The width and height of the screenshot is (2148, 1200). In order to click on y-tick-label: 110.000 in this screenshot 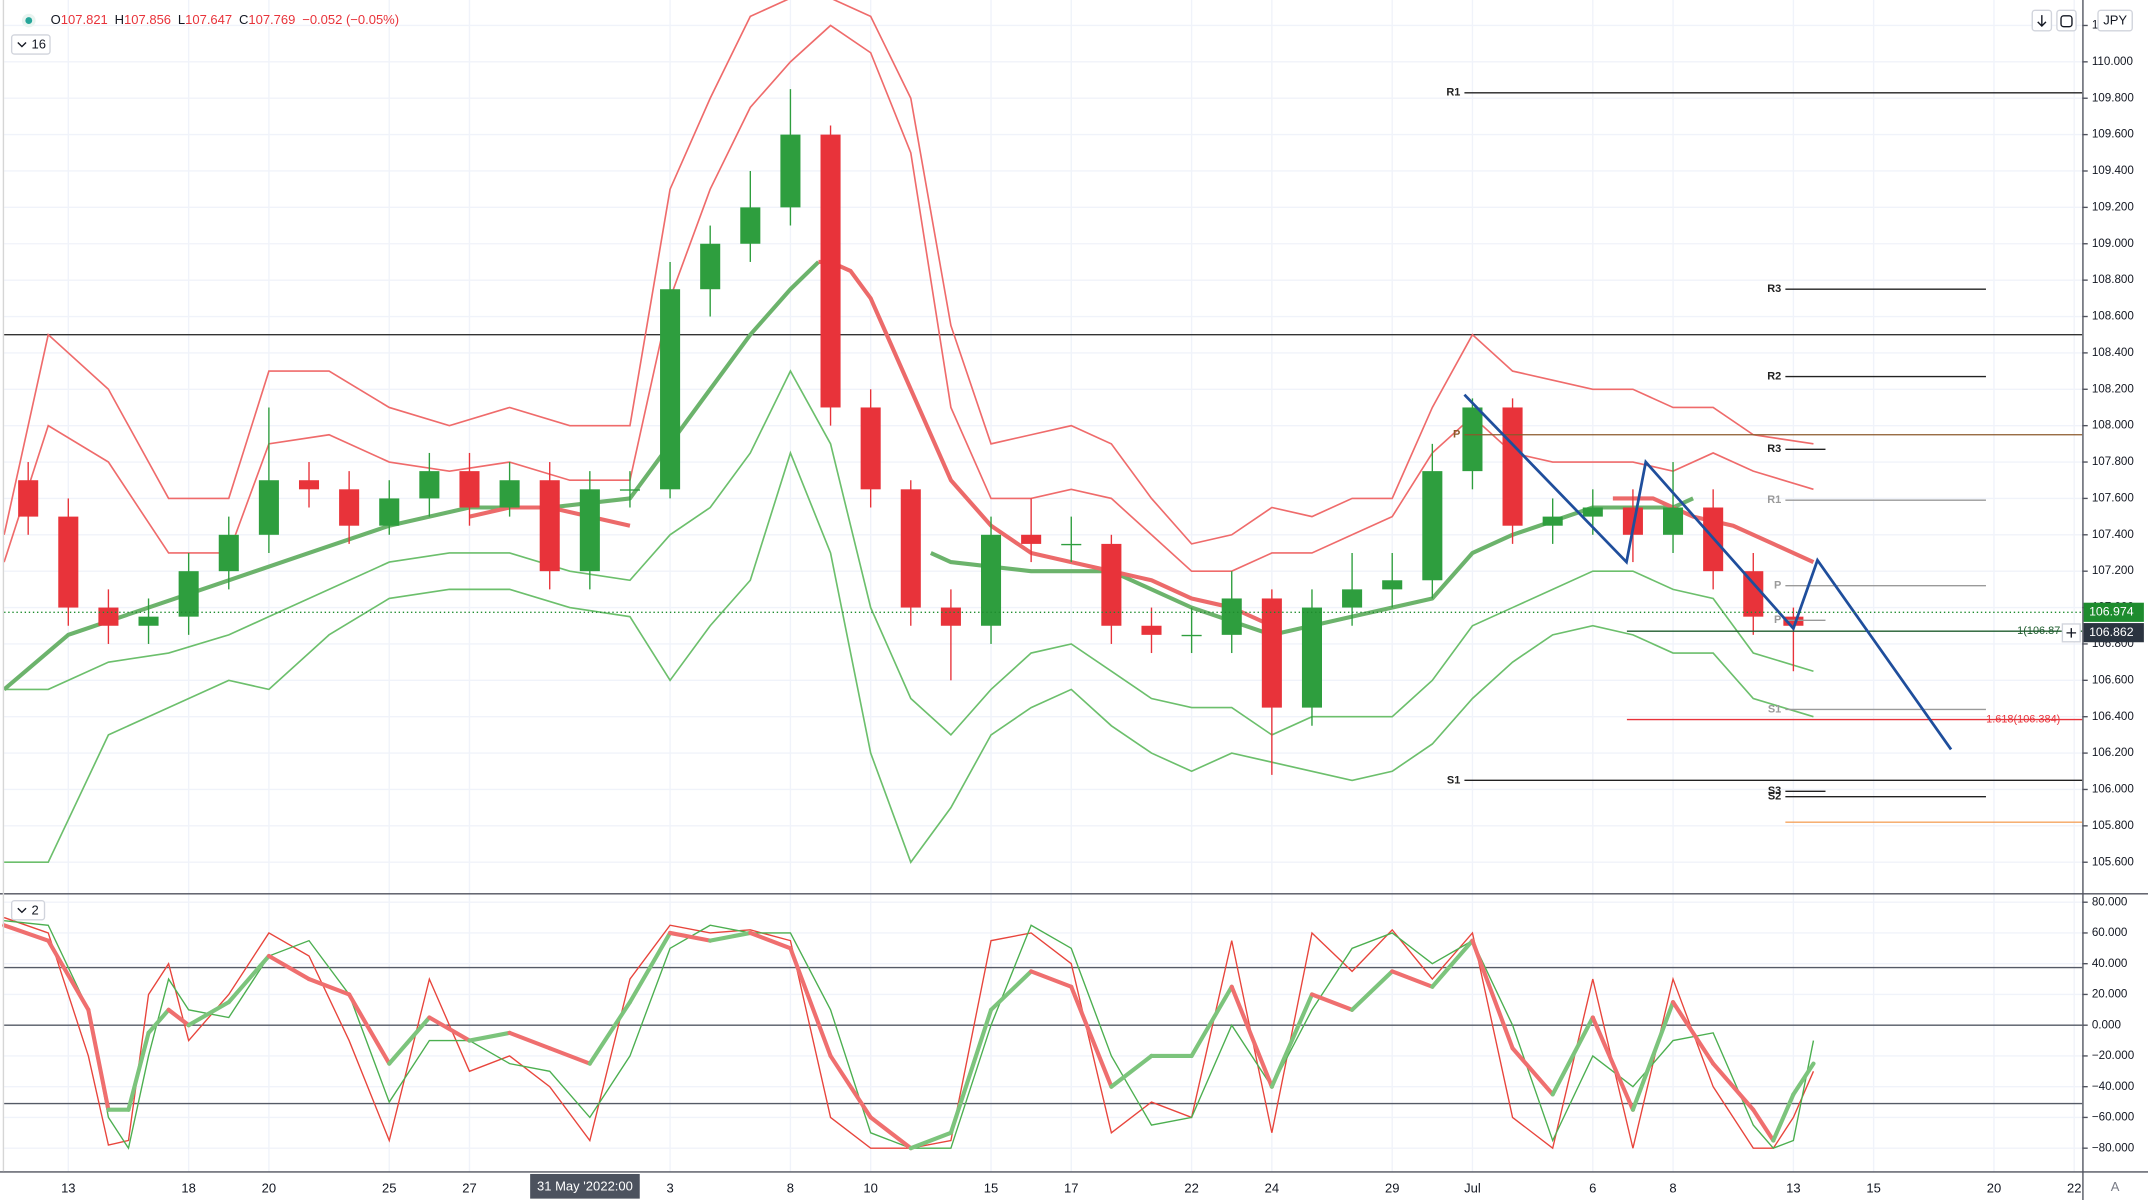, I will do `click(2113, 61)`.